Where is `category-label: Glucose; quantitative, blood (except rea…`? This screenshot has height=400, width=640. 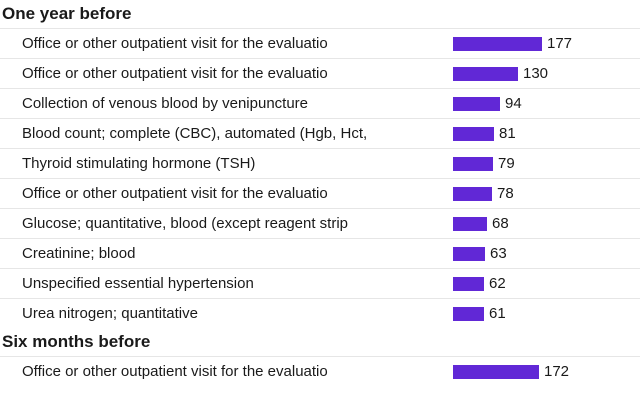
category-label: Glucose; quantitative, blood (except rea… is located at coordinates (185, 223).